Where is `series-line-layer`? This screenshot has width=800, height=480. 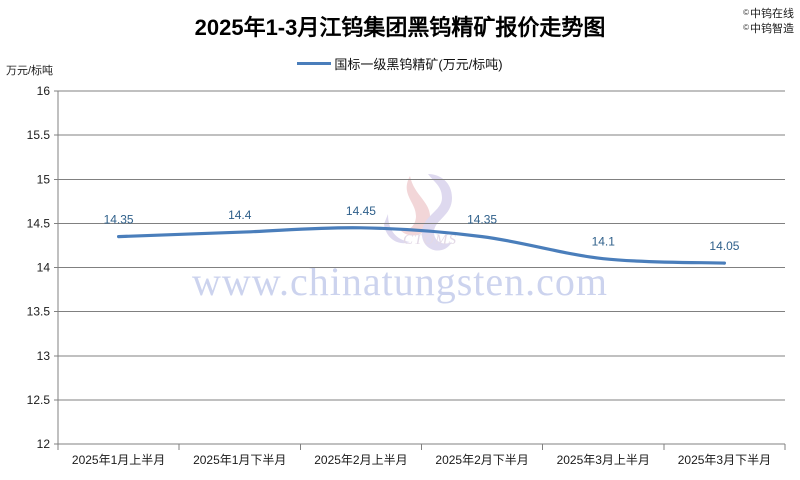 series-line-layer is located at coordinates (421, 245).